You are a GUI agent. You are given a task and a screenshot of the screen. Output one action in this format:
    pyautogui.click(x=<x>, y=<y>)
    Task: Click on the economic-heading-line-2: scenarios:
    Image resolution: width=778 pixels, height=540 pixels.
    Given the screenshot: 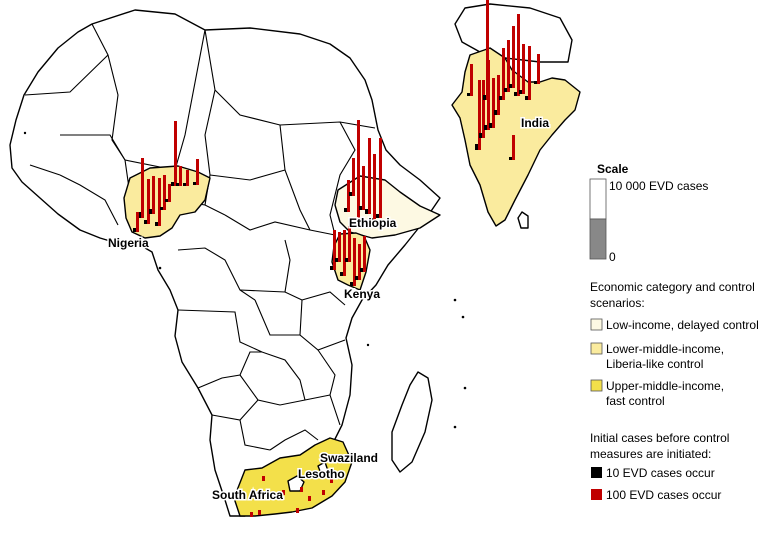 What is the action you would take?
    pyautogui.click(x=617, y=303)
    